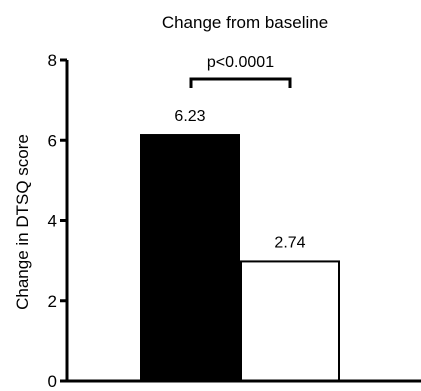 The height and width of the screenshot is (391, 421). Describe the element at coordinates (245, 22) in the screenshot. I see `chart-title: Change from baseline` at that location.